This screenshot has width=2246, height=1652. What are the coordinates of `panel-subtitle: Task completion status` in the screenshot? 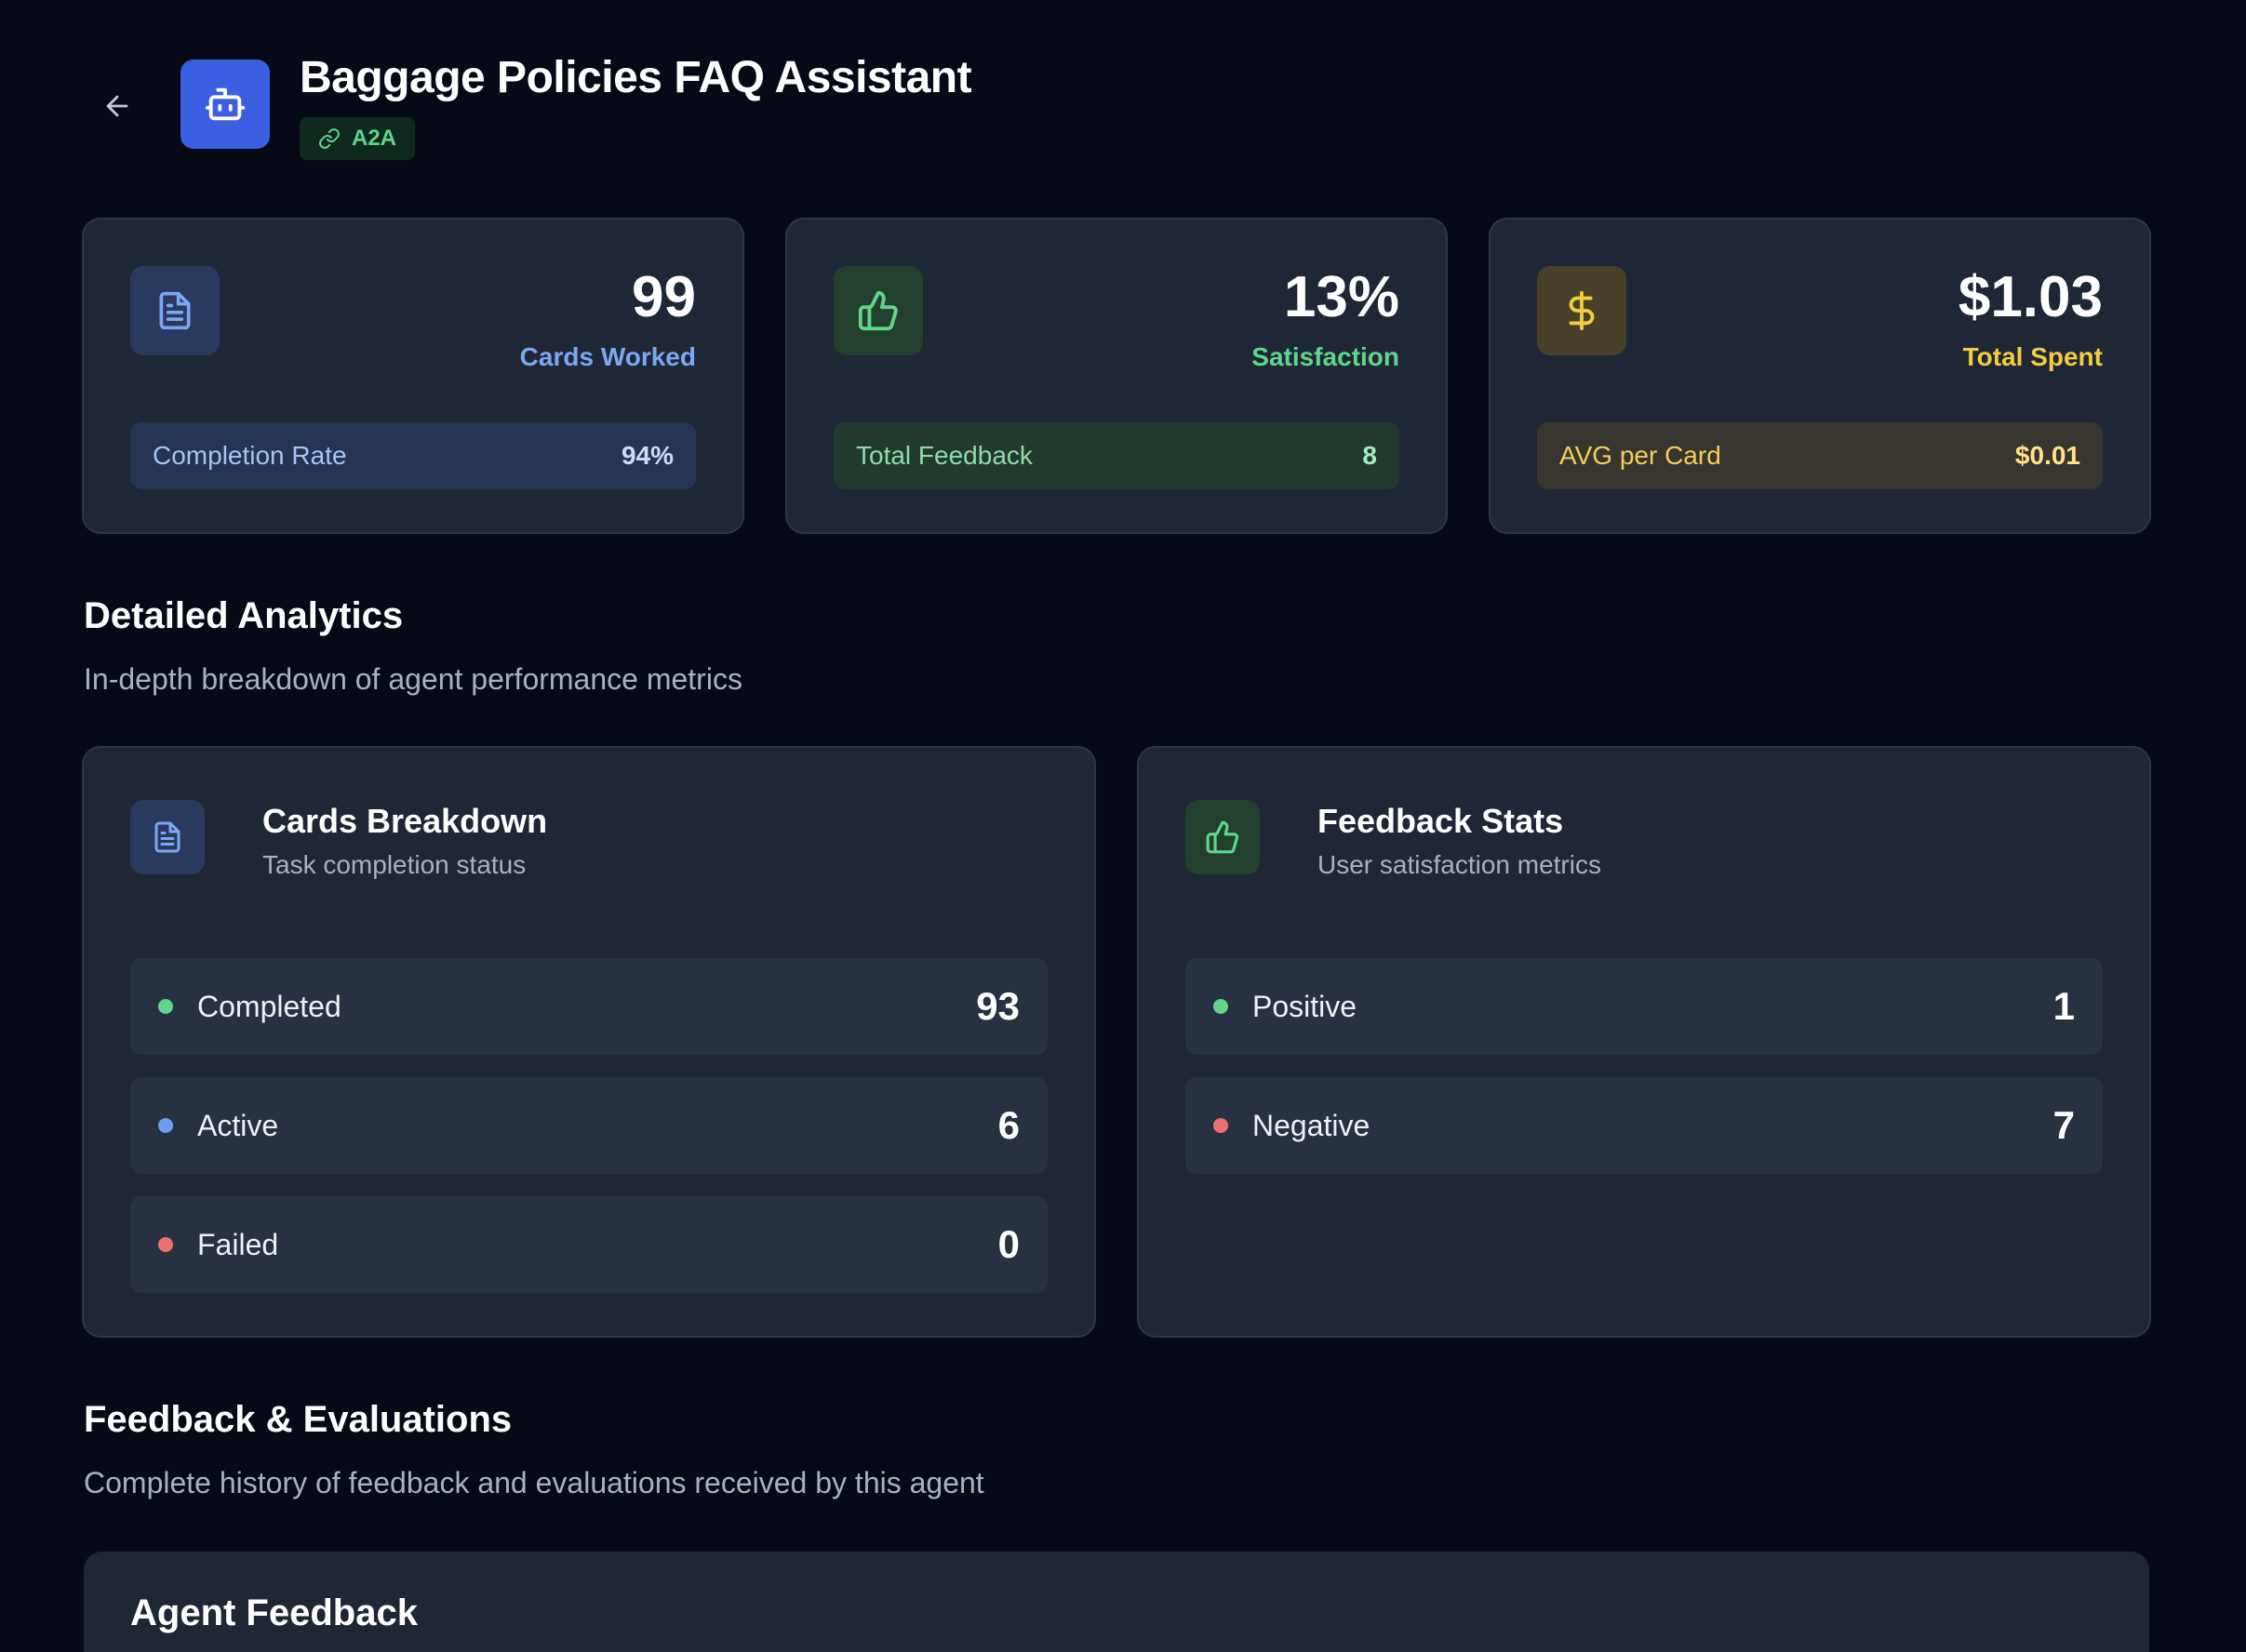 It's located at (394, 864).